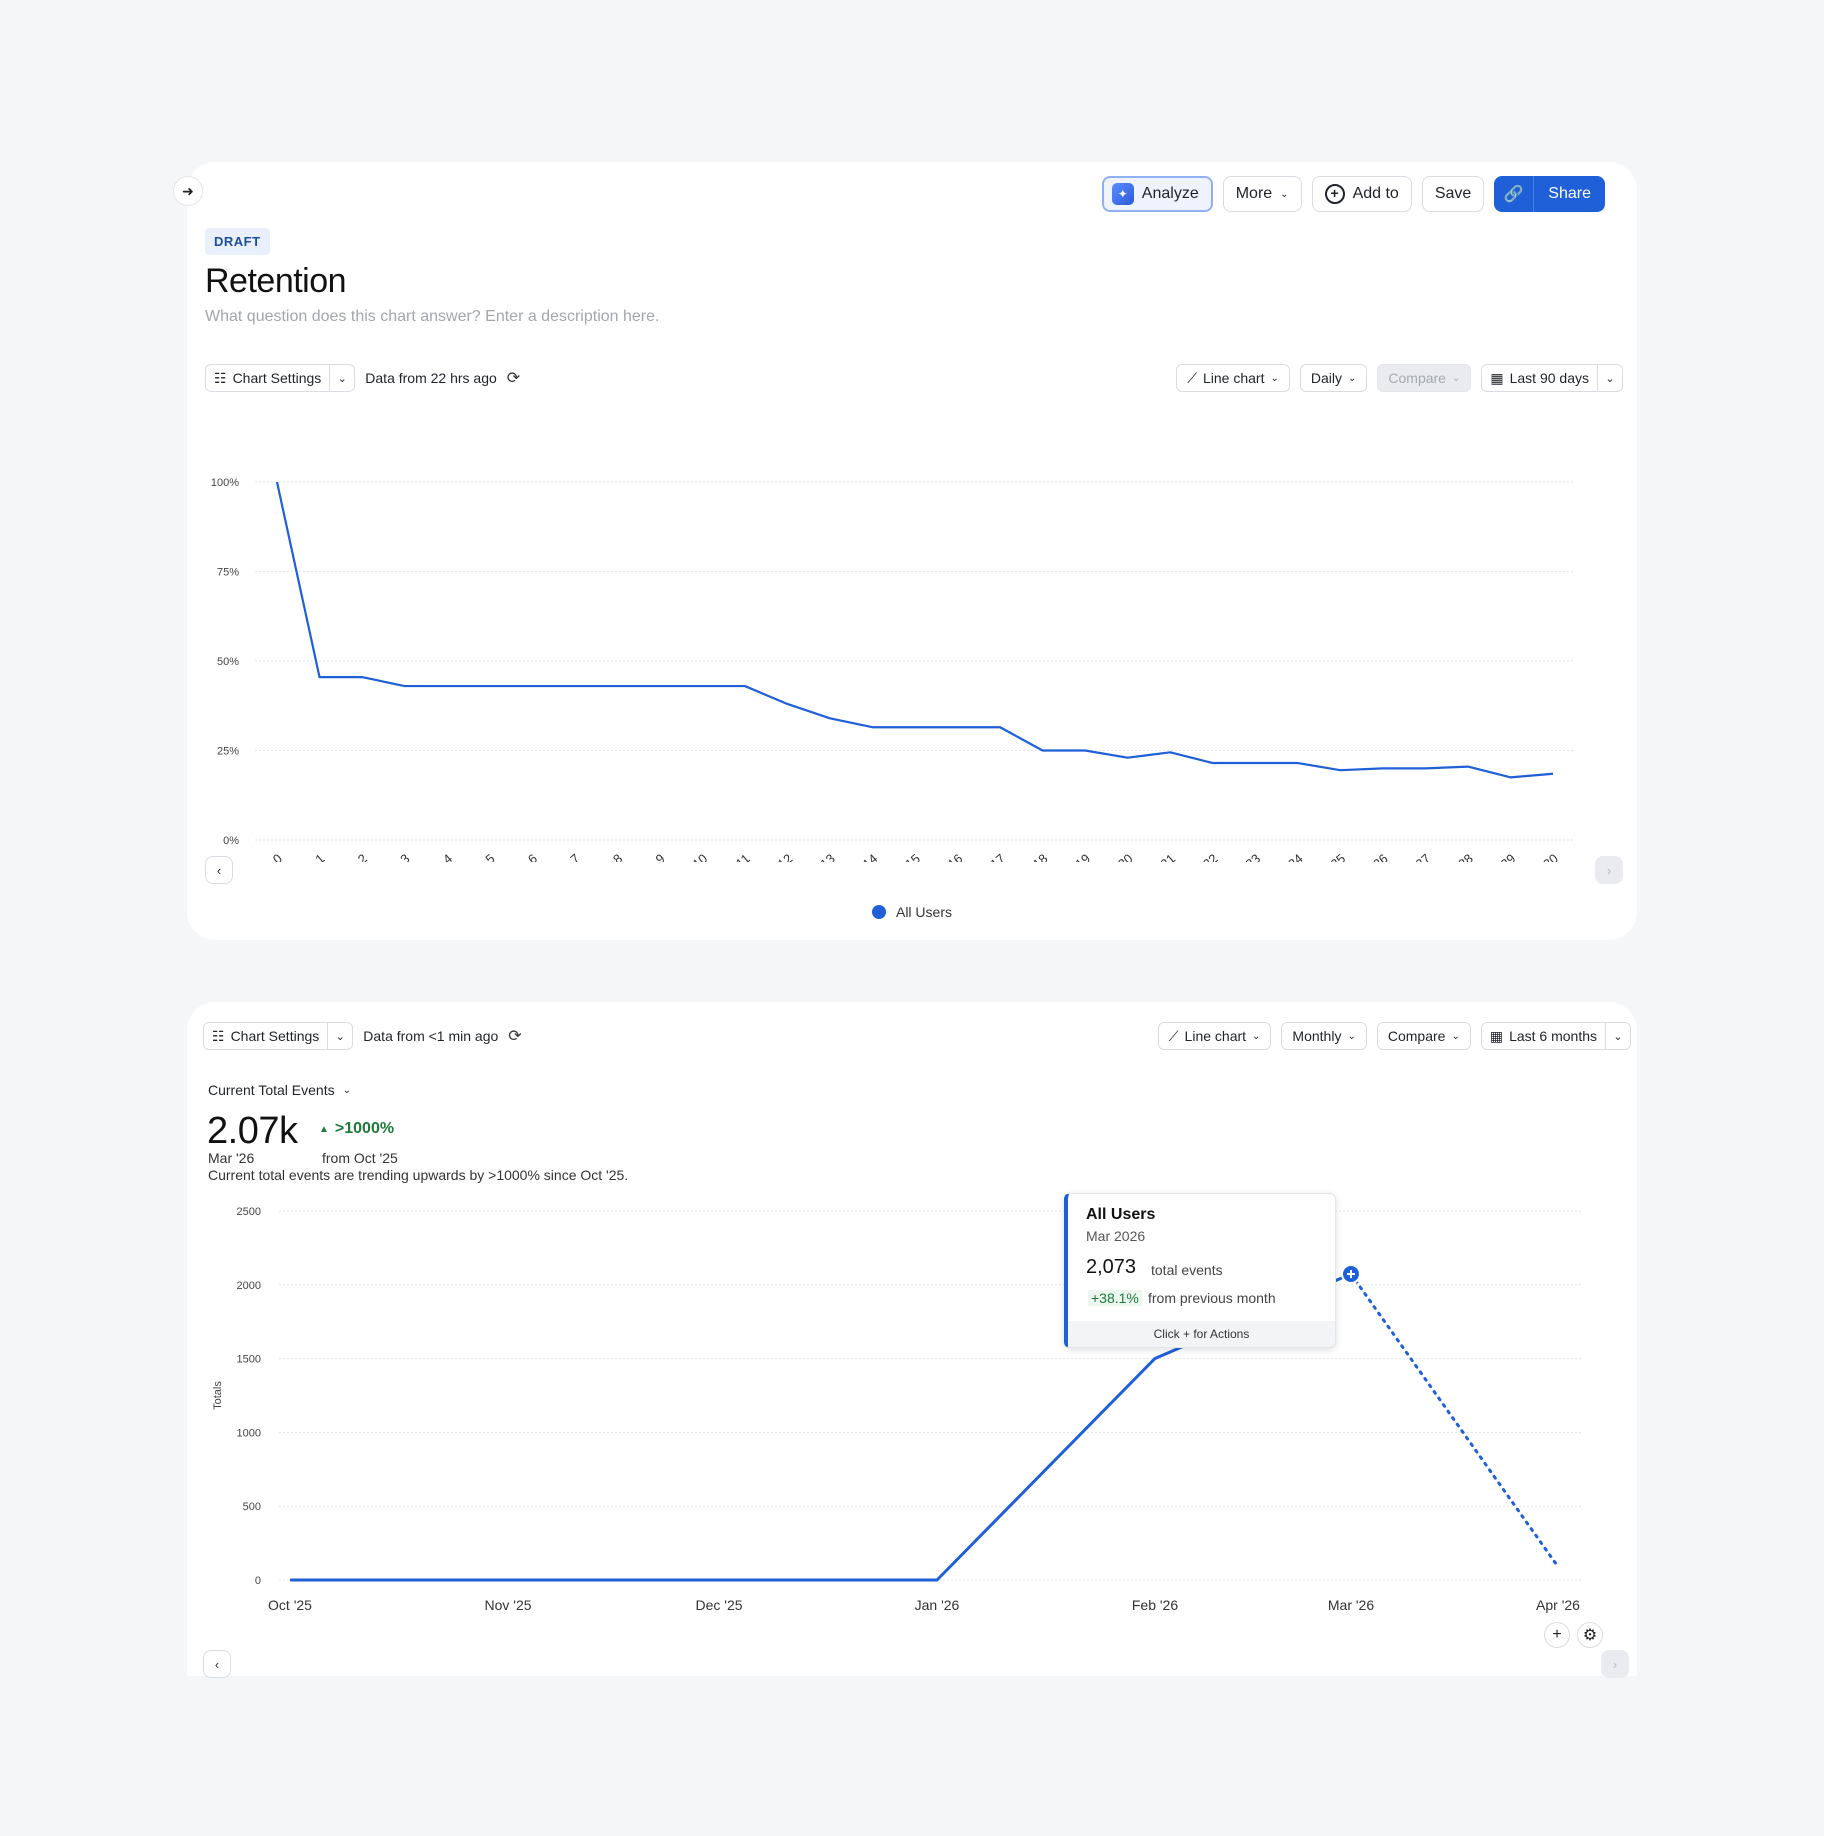  Describe the element at coordinates (249, 1433) in the screenshot. I see `y-tick-label: 1000` at that location.